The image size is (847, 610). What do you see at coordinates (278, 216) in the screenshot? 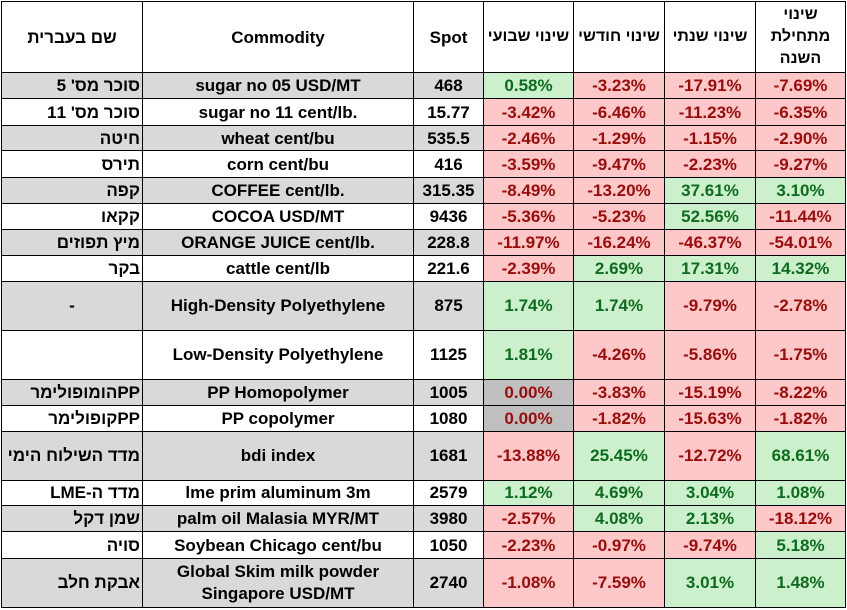
I see `cell-commodity: COCOA USD/MT` at bounding box center [278, 216].